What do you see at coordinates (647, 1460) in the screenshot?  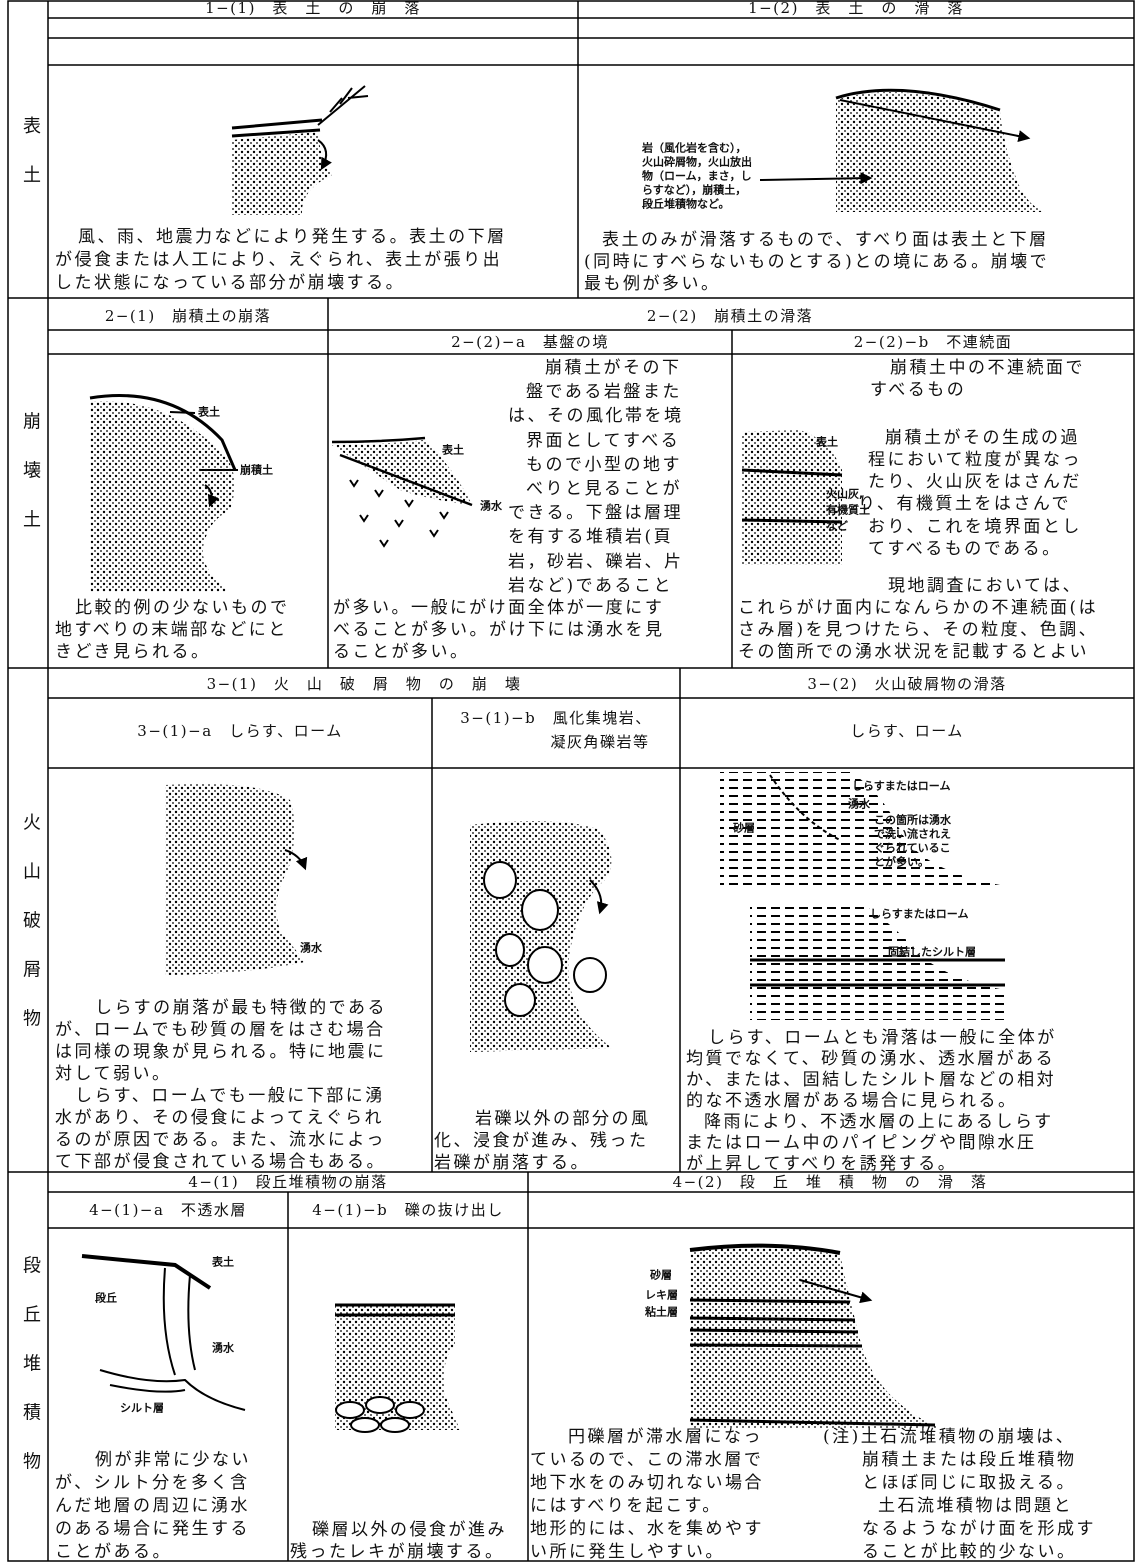 I see `body-text: ているので、この滞水層で` at bounding box center [647, 1460].